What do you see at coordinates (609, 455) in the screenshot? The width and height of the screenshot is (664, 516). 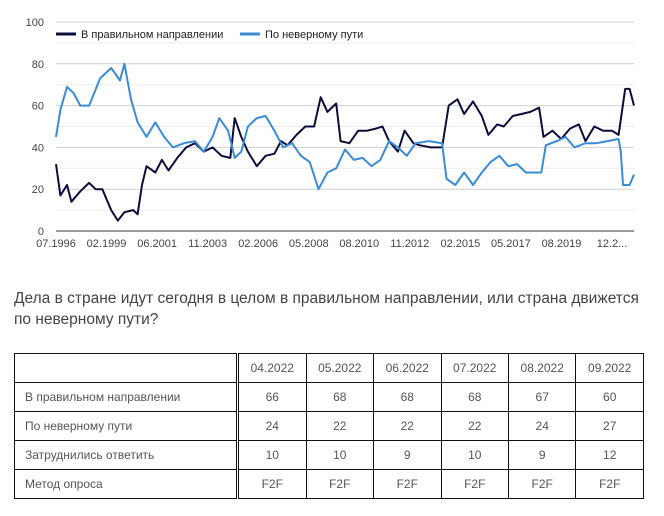 I see `table-cell: 12` at bounding box center [609, 455].